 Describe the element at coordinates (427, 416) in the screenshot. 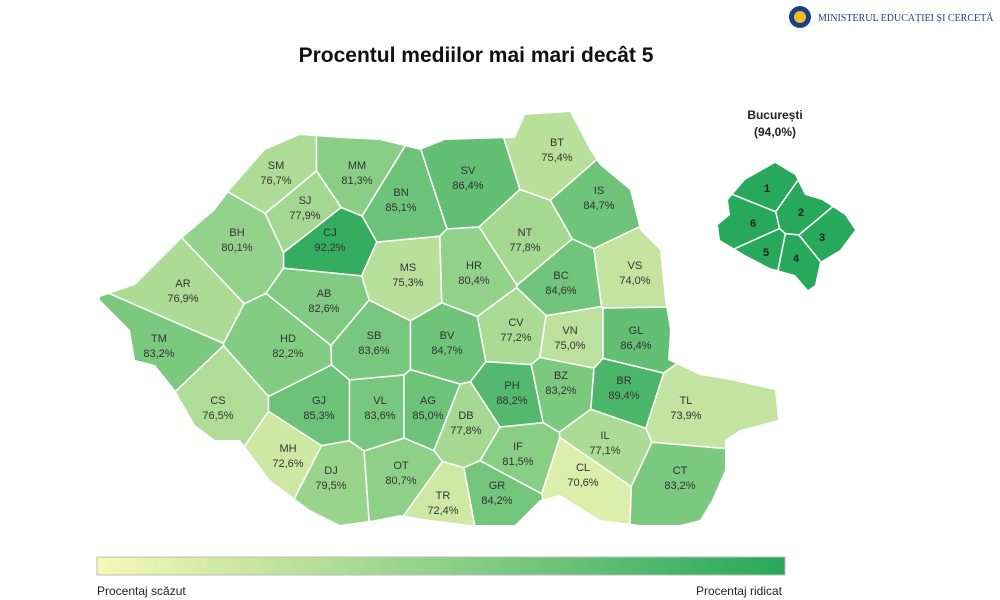

I see `county-value-label: 85,0%` at that location.